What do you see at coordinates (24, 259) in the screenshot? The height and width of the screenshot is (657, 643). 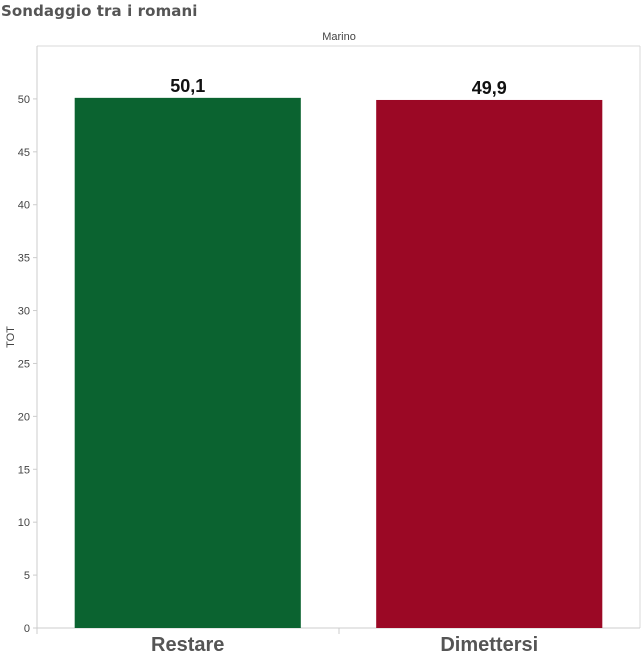 I see `y-tick-label: 35` at bounding box center [24, 259].